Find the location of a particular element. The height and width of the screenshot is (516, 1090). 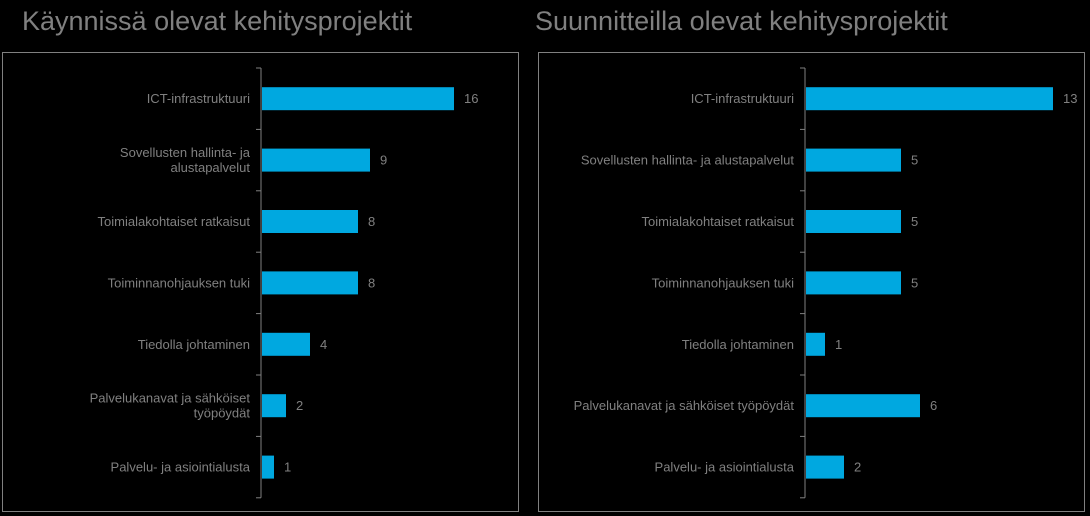

chart-title-left: Käynnissä olevat kehitysprojektit is located at coordinates (217, 21).